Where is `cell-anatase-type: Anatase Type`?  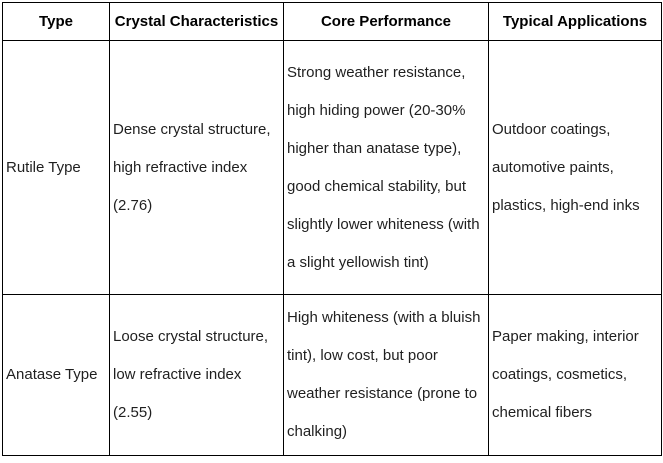
cell-anatase-type: Anatase Type is located at coordinates (56, 375).